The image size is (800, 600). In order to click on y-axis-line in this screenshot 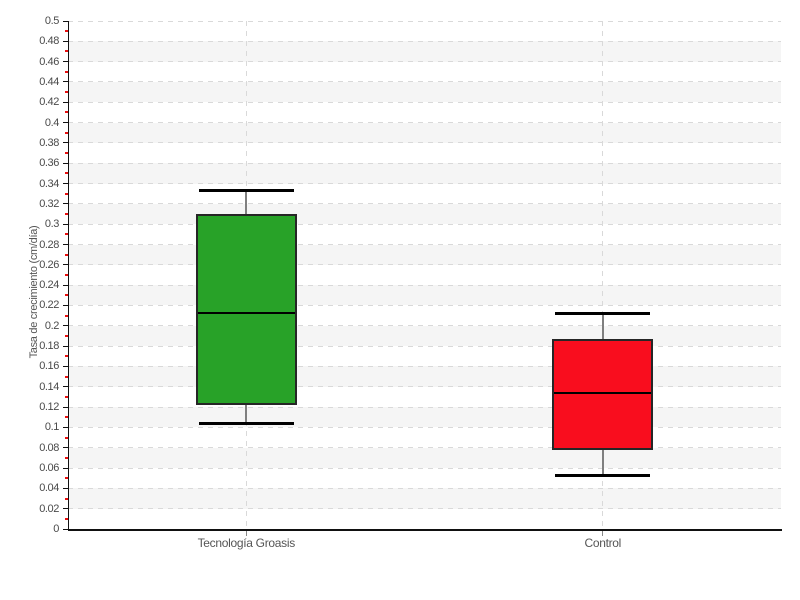, I will do `click(68, 275)`.